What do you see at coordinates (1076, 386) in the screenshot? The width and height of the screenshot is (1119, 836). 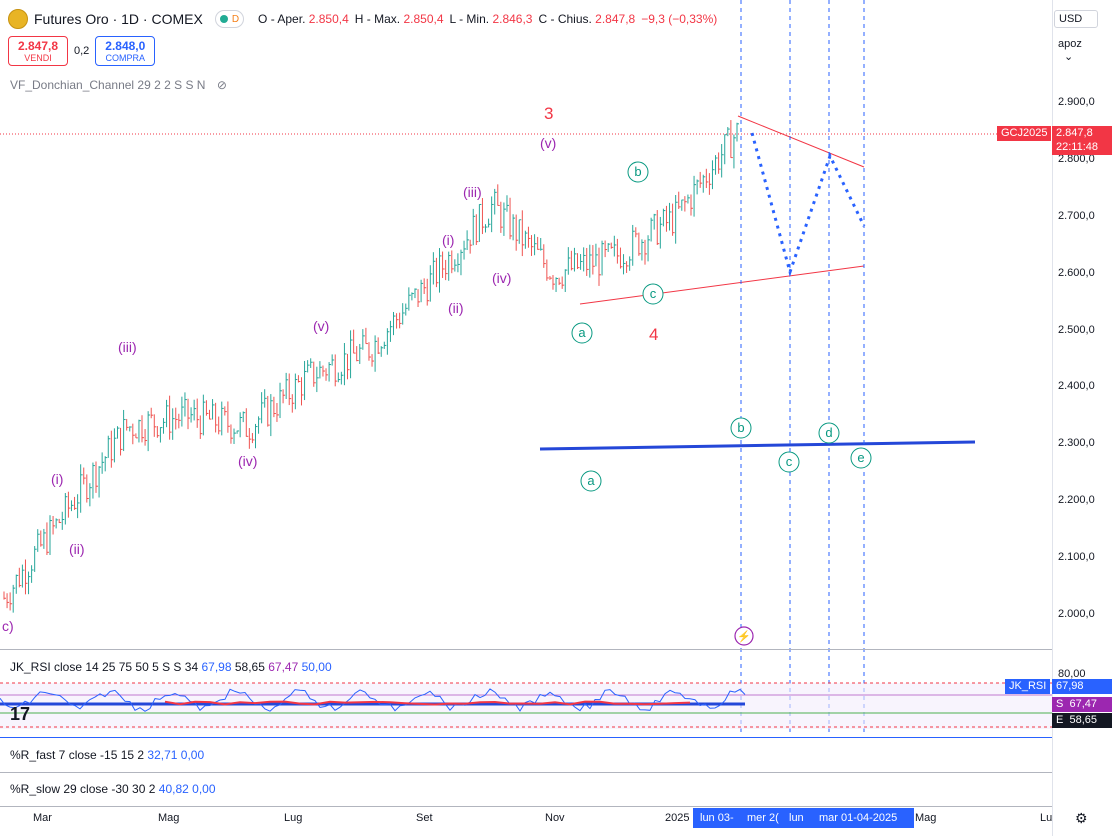 I see `price-tick: 2.400,0` at bounding box center [1076, 386].